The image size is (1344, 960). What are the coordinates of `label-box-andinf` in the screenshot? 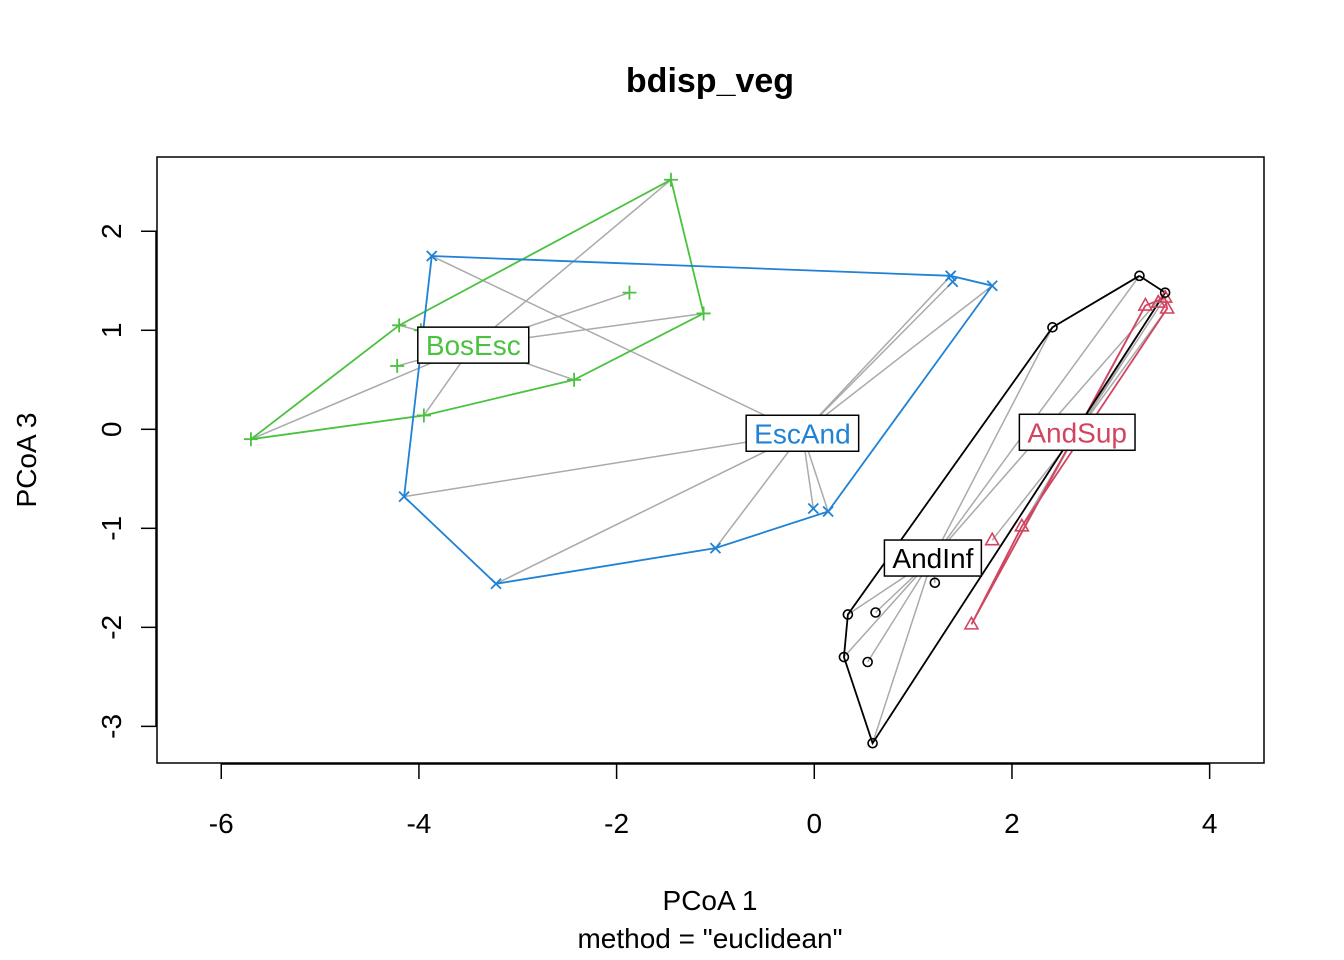 It's located at (933, 558).